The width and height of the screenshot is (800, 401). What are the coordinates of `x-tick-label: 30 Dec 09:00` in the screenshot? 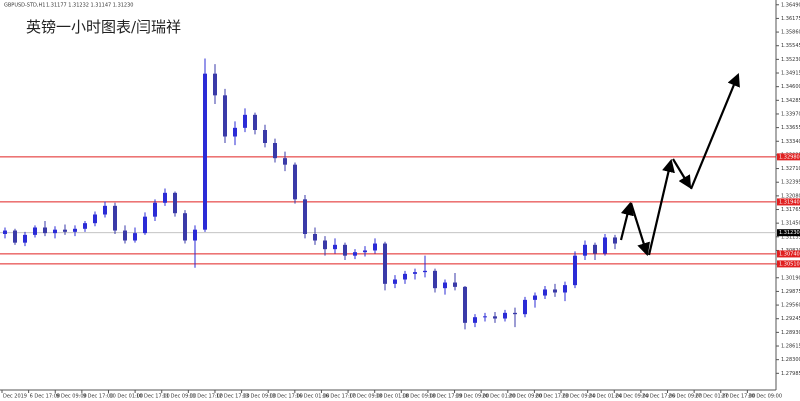 It's located at (765, 397).